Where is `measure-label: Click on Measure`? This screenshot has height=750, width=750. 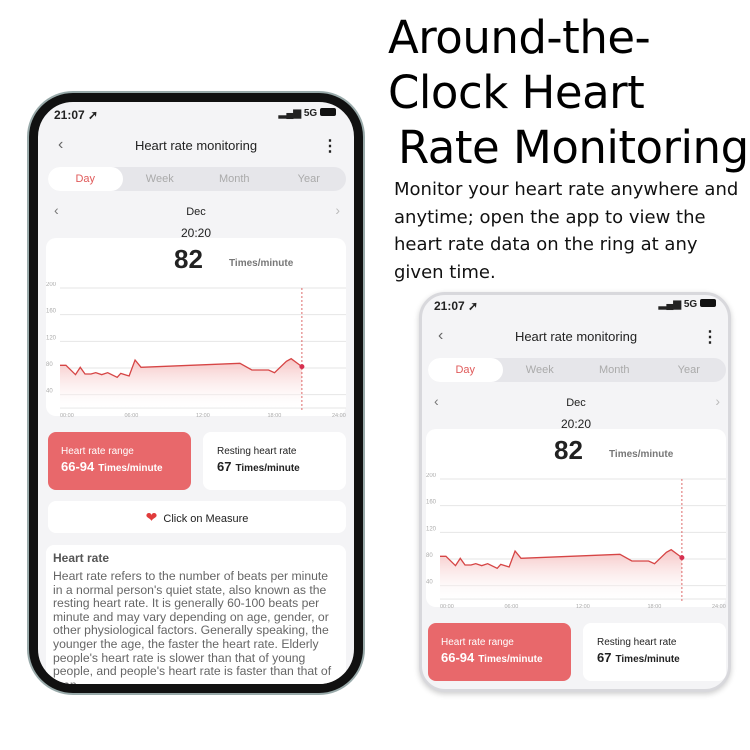 measure-label: Click on Measure is located at coordinates (206, 519).